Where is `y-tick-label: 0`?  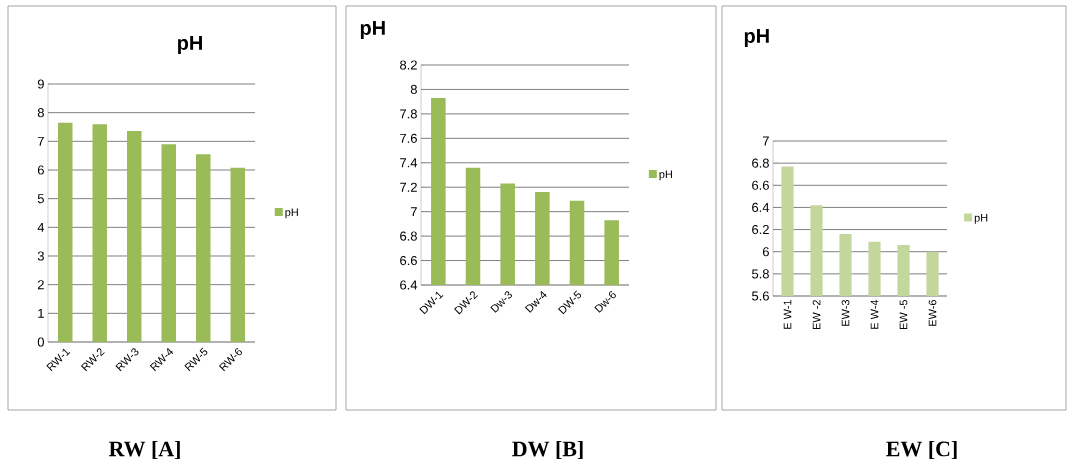 y-tick-label: 0 is located at coordinates (40, 342).